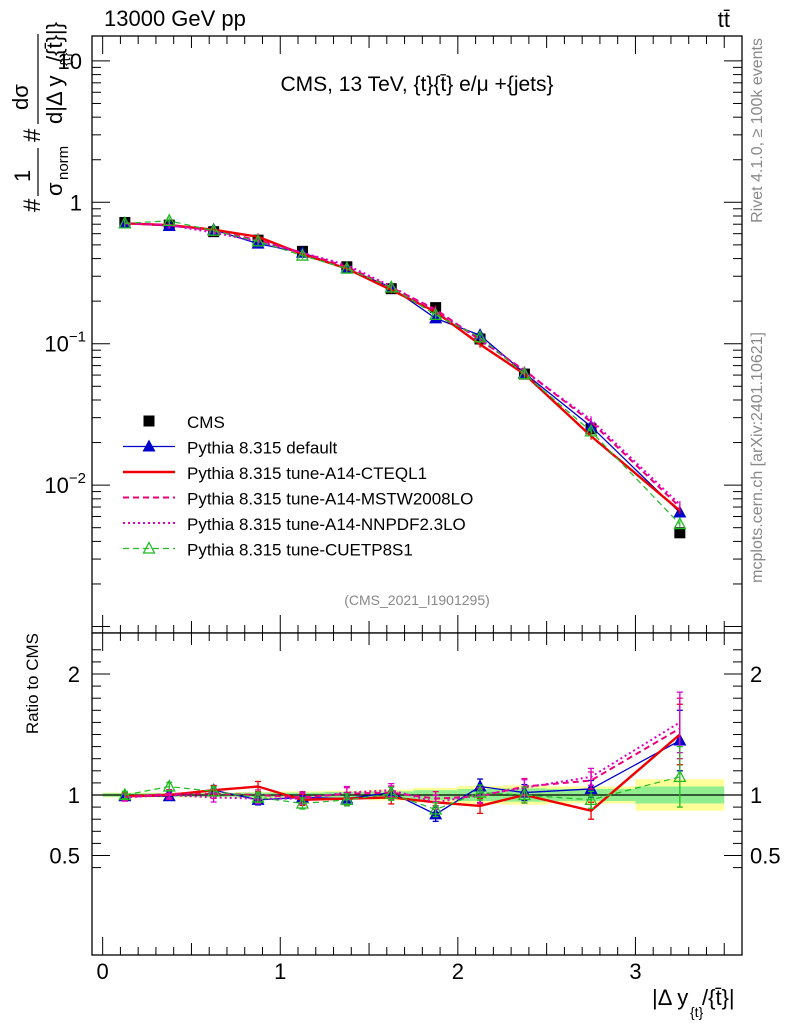 The image size is (786, 1024). What do you see at coordinates (697, 1012) in the screenshot?
I see `xlabel-sub: {t}` at bounding box center [697, 1012].